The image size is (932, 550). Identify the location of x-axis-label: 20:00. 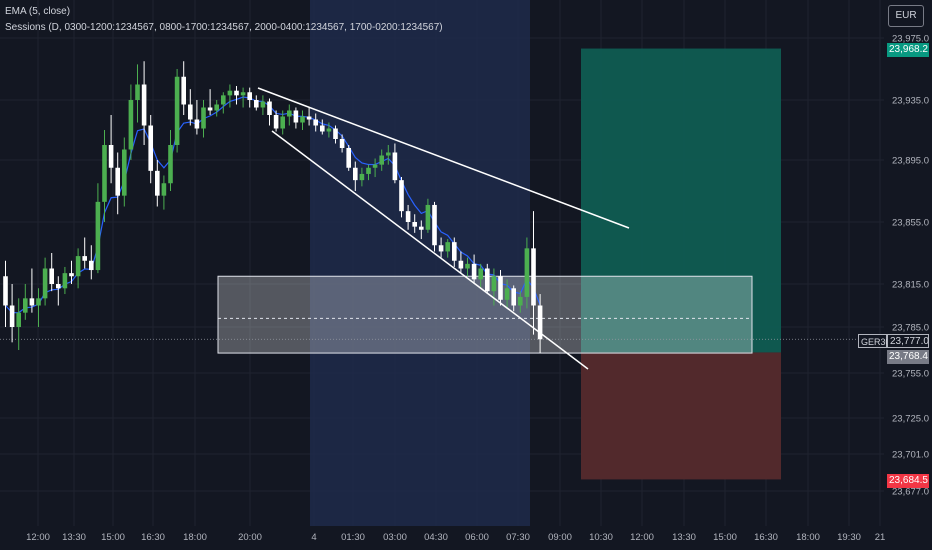
(250, 537).